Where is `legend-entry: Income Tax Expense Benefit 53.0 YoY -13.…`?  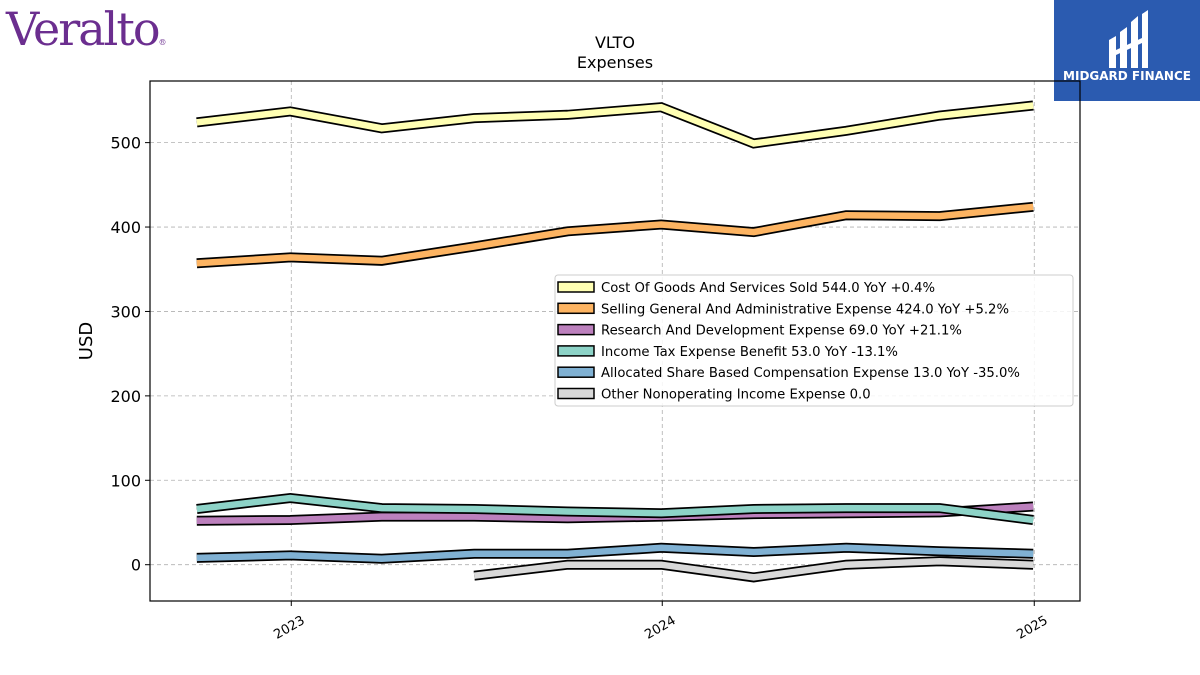 legend-entry: Income Tax Expense Benefit 53.0 YoY -13.… is located at coordinates (749, 352).